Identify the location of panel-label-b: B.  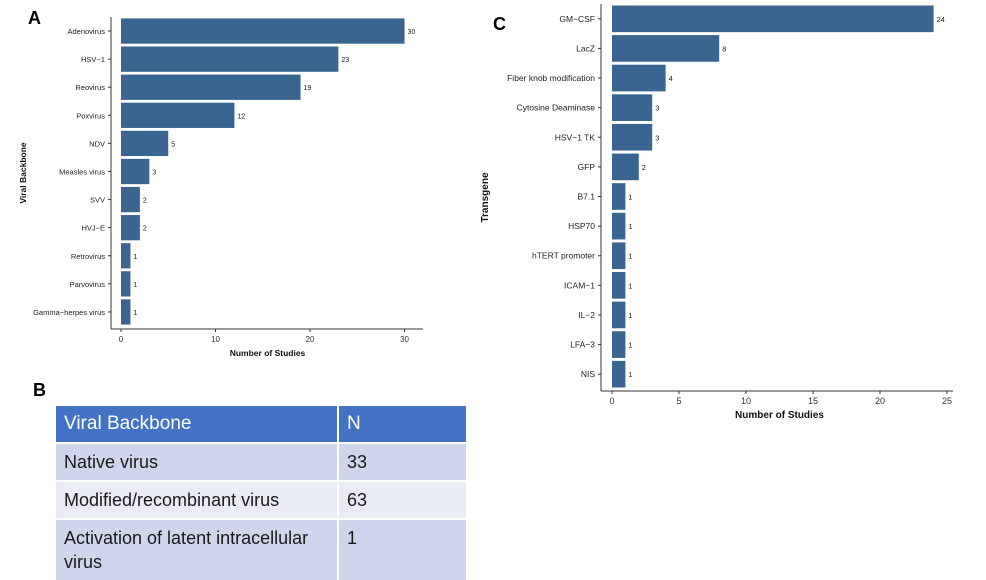
(39, 390).